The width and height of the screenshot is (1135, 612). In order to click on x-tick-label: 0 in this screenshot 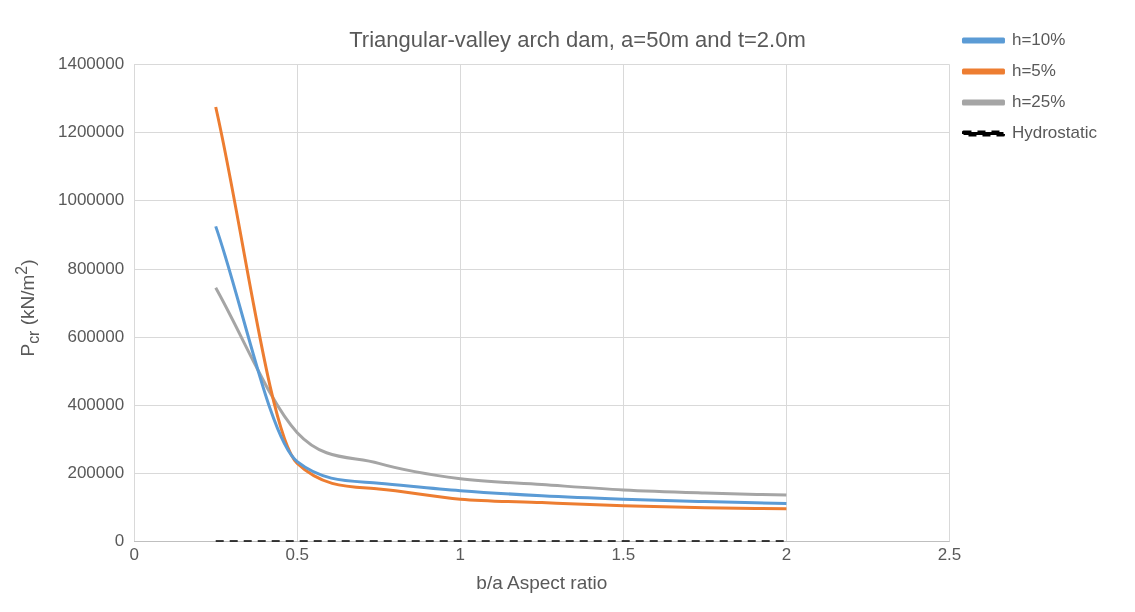, I will do `click(134, 554)`.